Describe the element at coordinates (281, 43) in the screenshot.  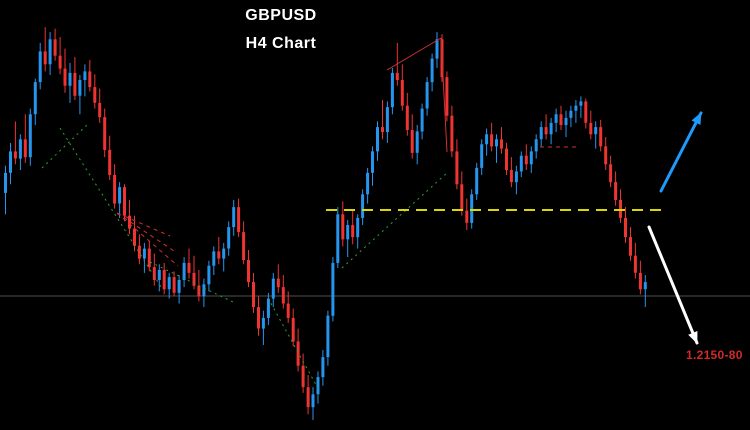
I see `chart-subtitle: H4 Chart` at that location.